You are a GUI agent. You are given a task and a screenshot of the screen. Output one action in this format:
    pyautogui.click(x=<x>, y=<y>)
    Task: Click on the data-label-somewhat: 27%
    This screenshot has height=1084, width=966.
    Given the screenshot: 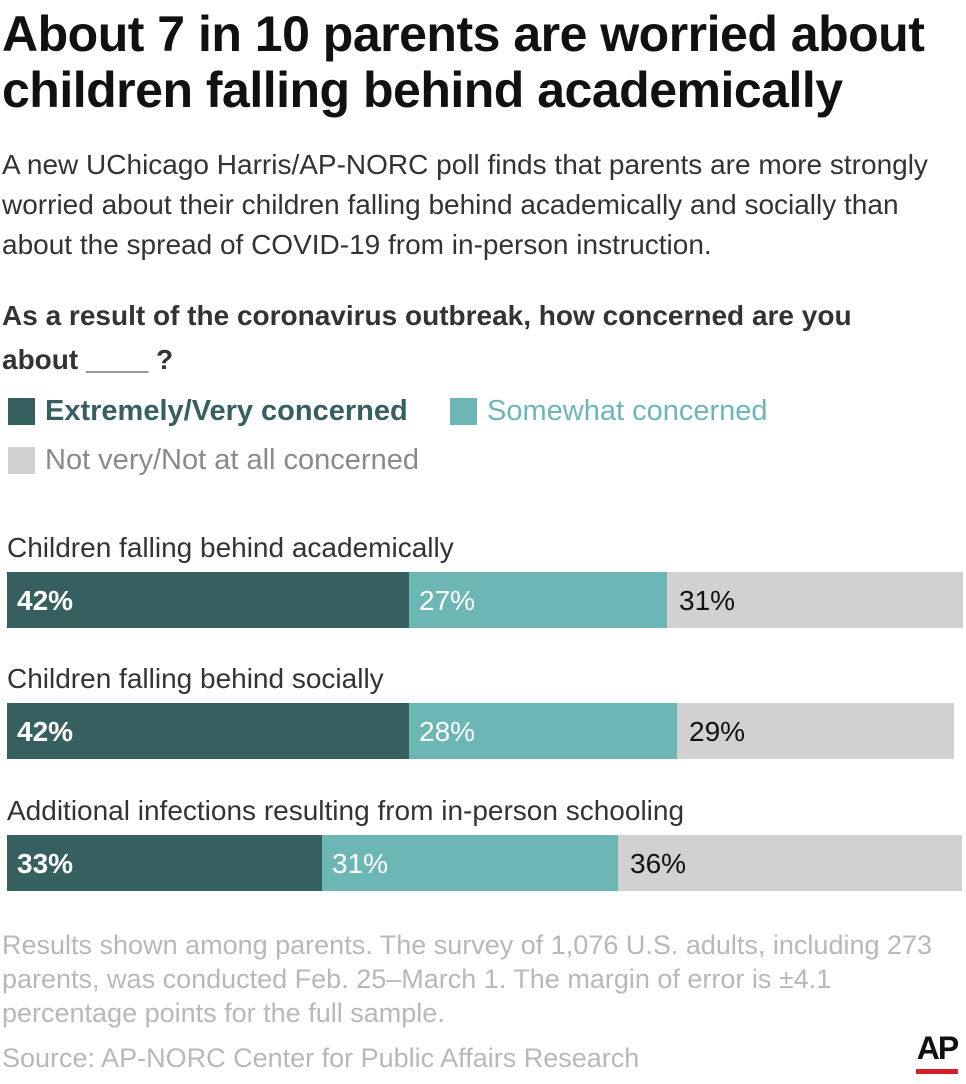 What is the action you would take?
    pyautogui.click(x=447, y=600)
    